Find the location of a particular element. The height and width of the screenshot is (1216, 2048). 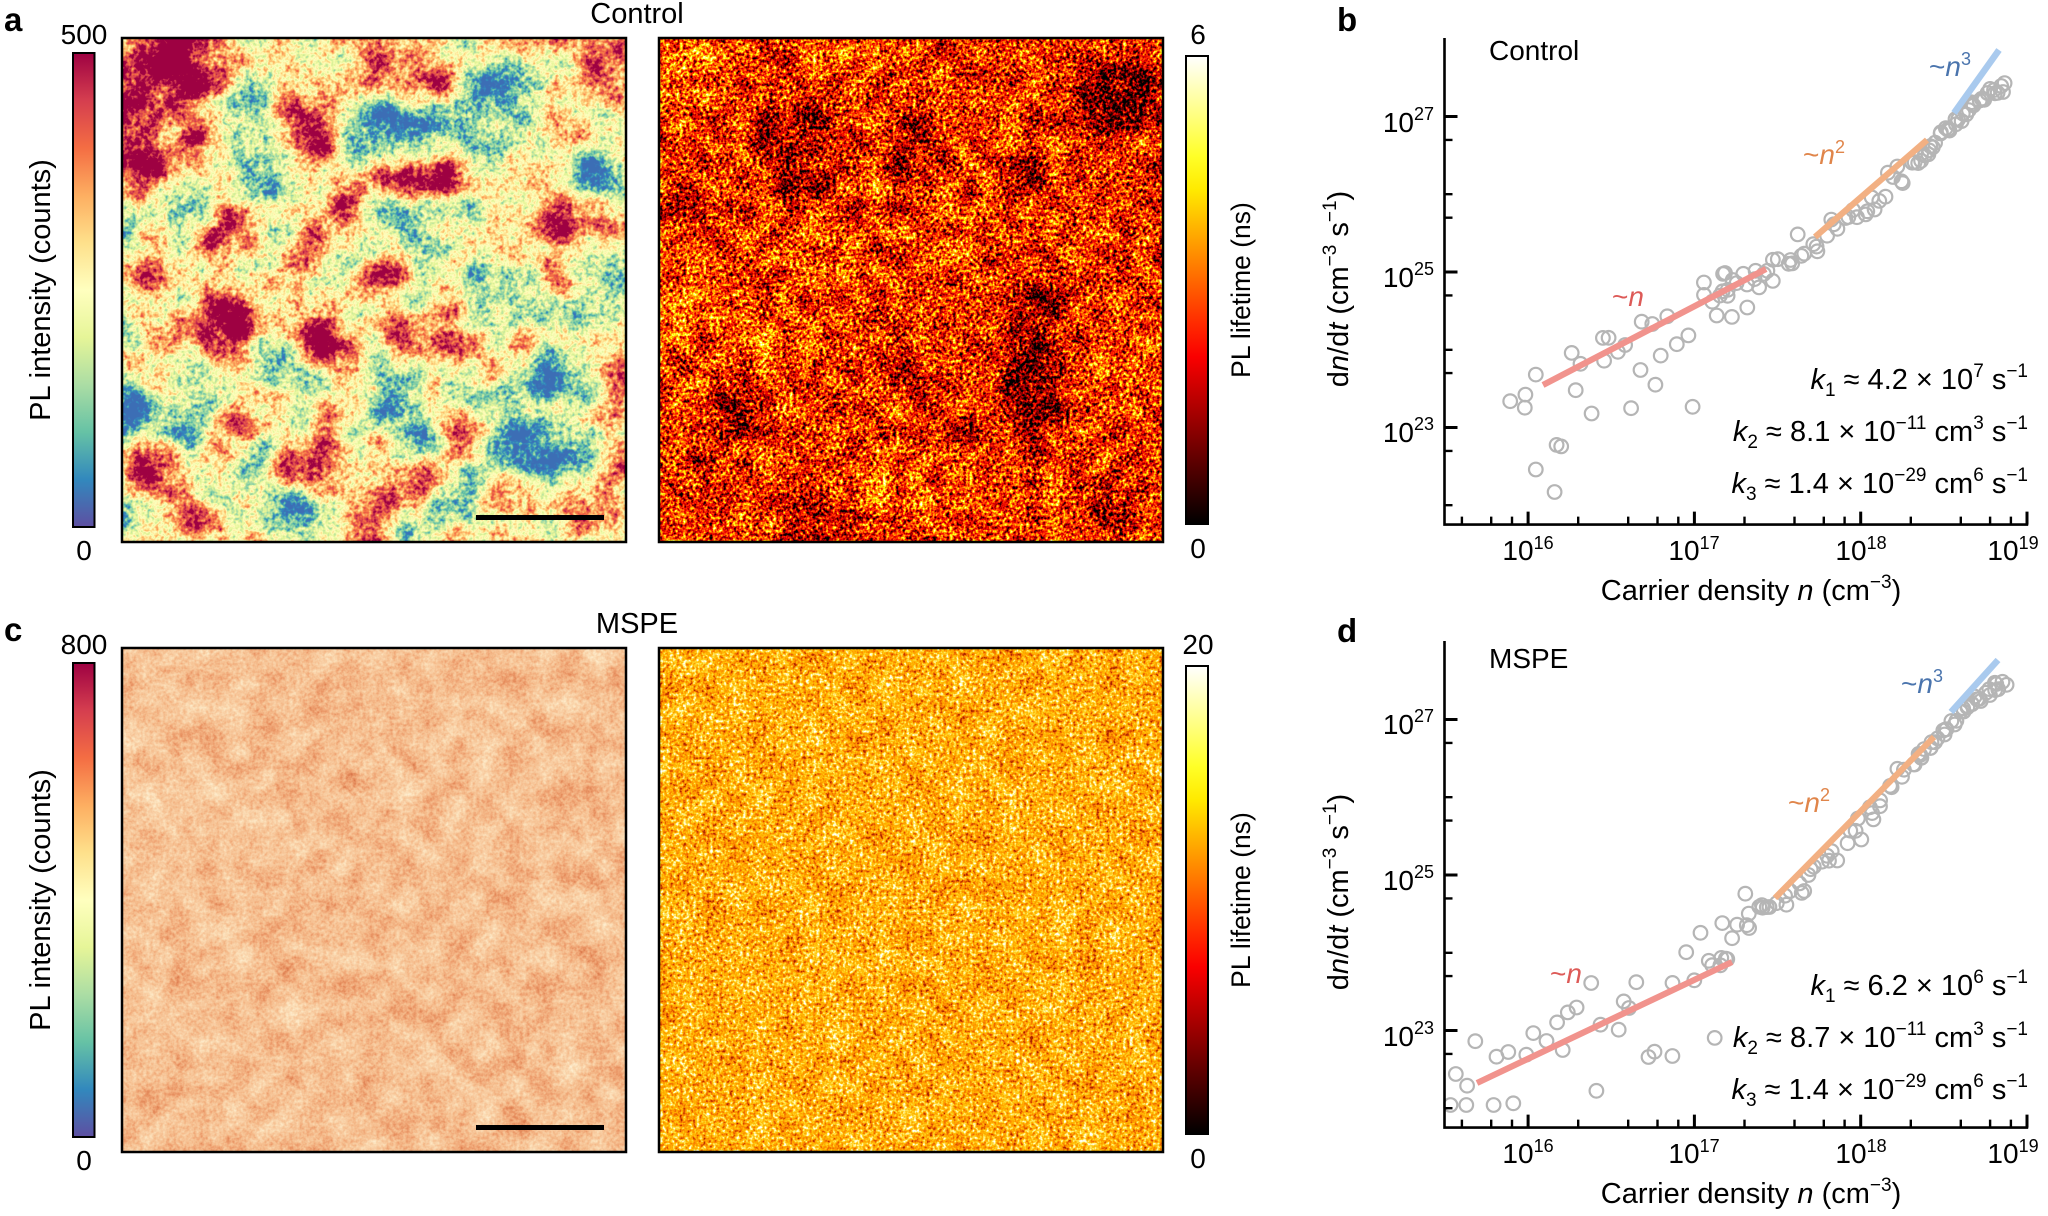

svg-text: k2 ≈ 8.7 × 10−11 cm3 s−1 is located at coordinates (1880, 1039).